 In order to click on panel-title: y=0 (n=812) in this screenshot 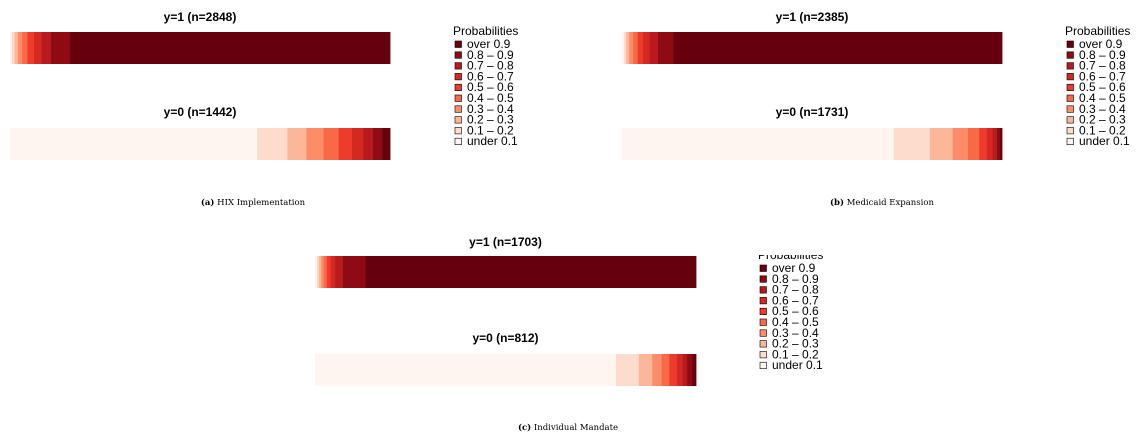, I will do `click(505, 338)`.